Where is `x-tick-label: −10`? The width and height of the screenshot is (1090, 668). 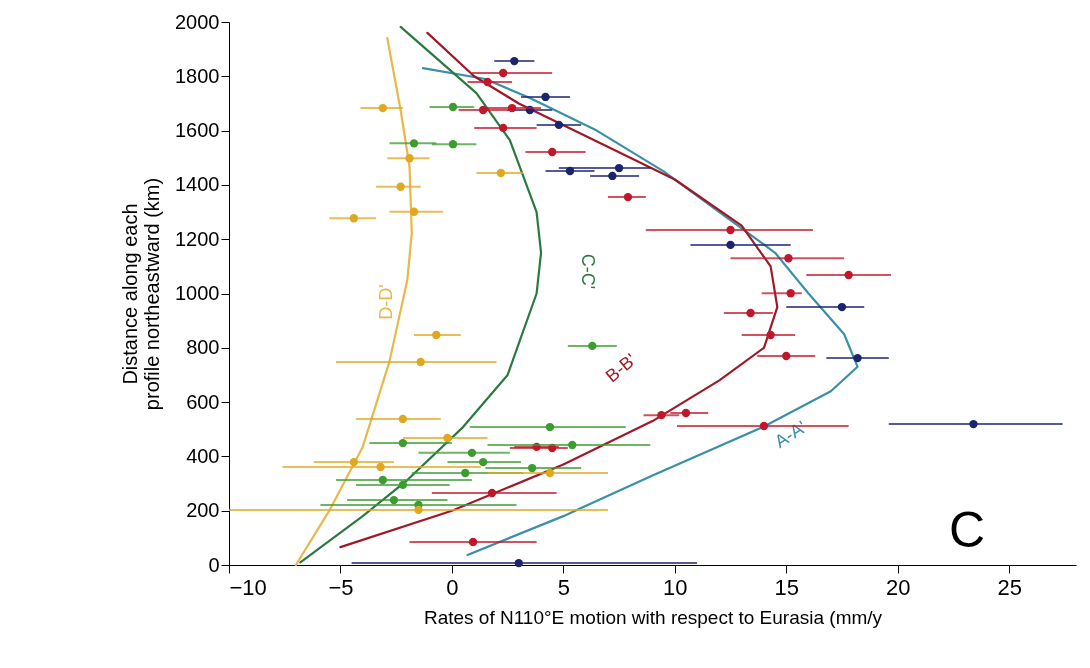
x-tick-label: −10 is located at coordinates (248, 587).